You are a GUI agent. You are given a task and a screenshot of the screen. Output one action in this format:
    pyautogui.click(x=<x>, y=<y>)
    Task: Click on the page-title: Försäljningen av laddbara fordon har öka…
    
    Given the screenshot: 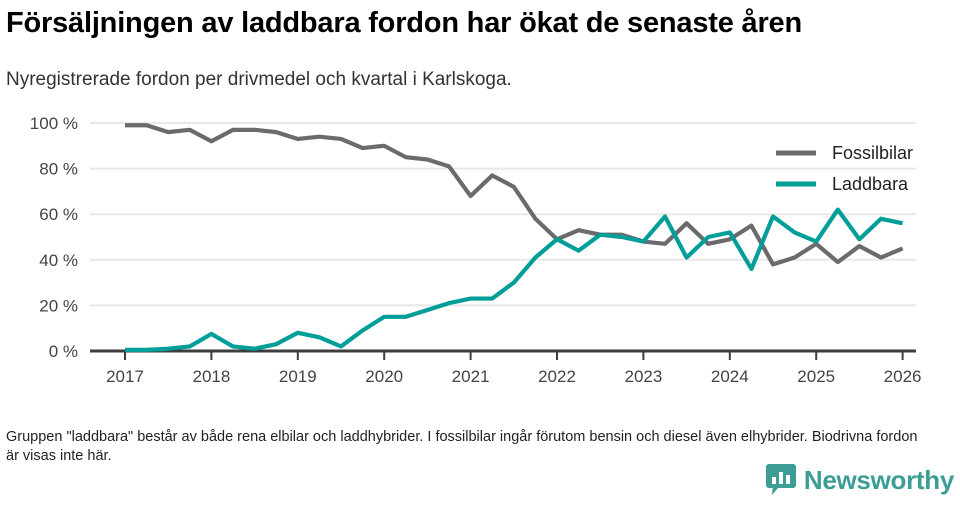 What is the action you would take?
    pyautogui.click(x=404, y=23)
    